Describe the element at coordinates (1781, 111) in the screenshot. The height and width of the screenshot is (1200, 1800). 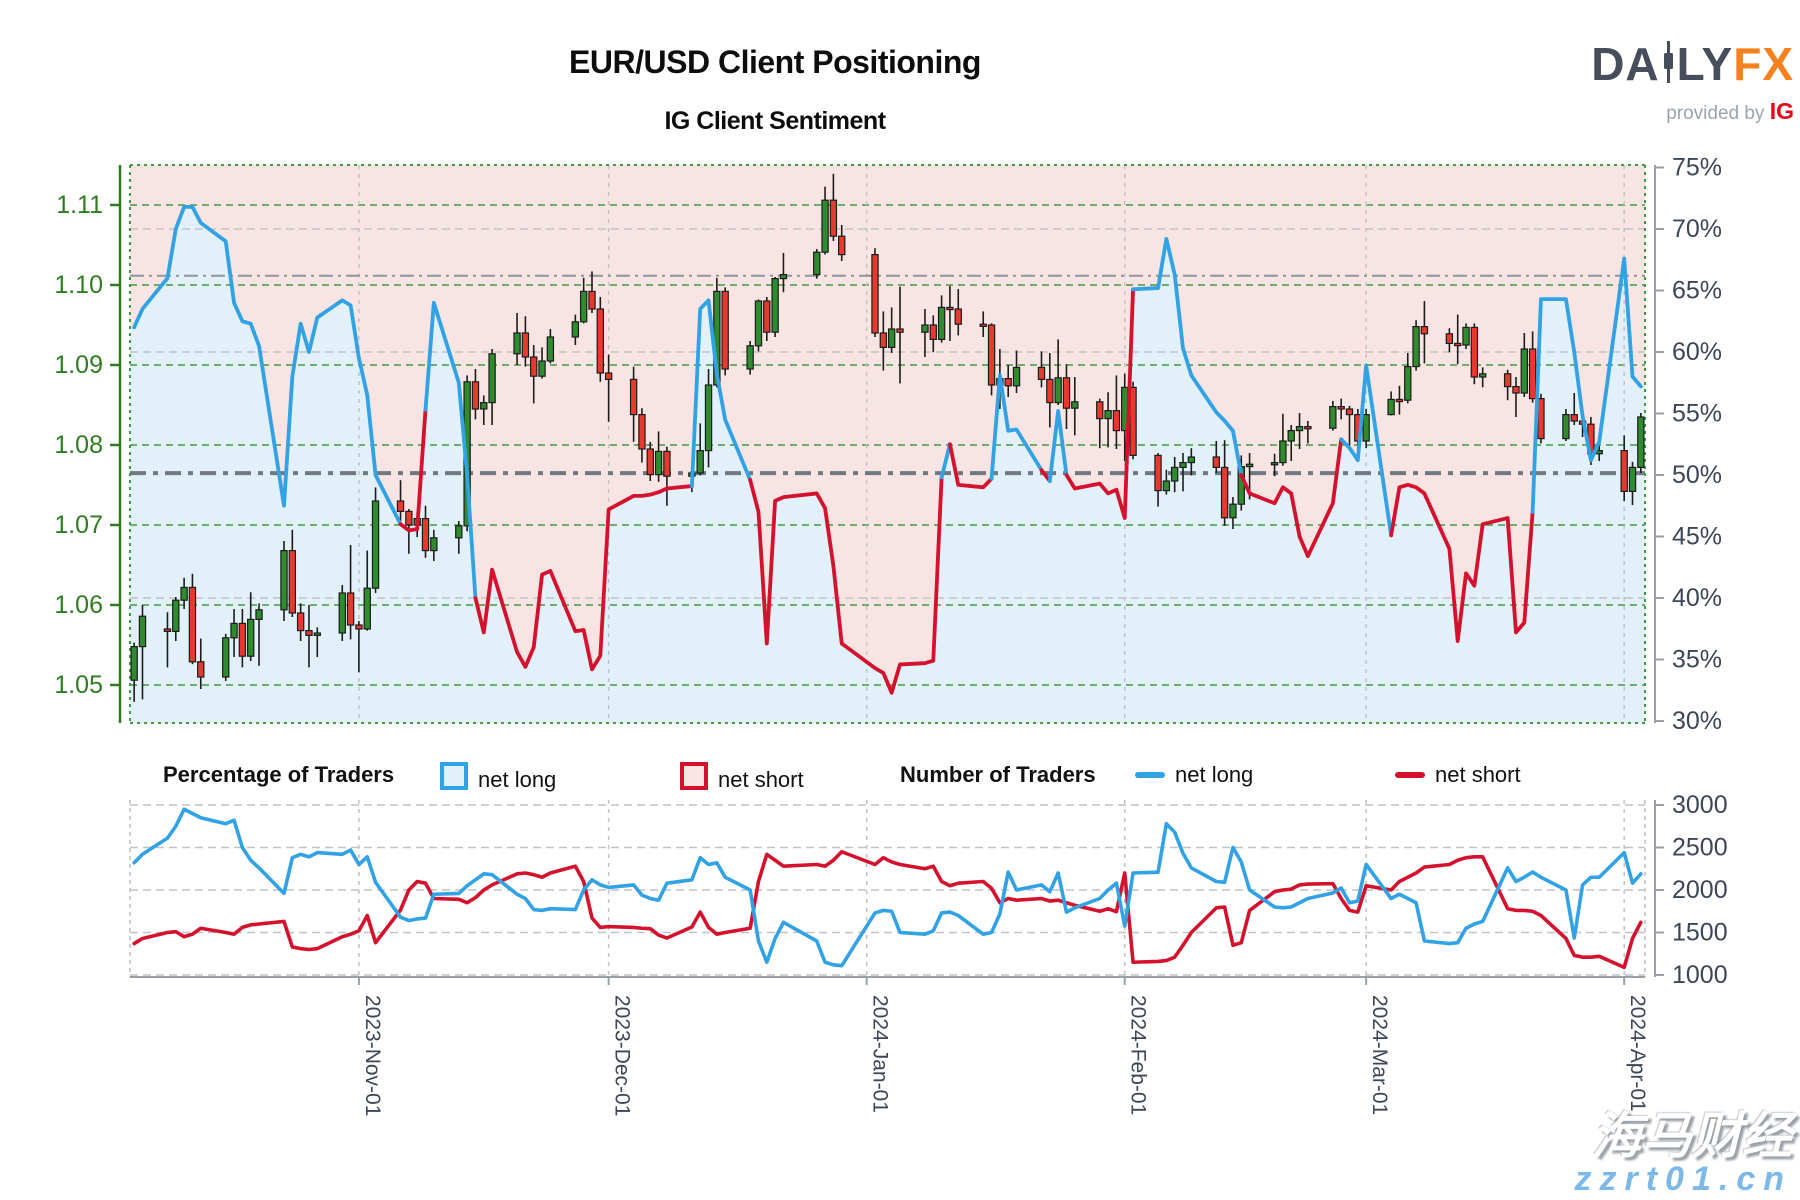
I see `ig-logo: IG` at that location.